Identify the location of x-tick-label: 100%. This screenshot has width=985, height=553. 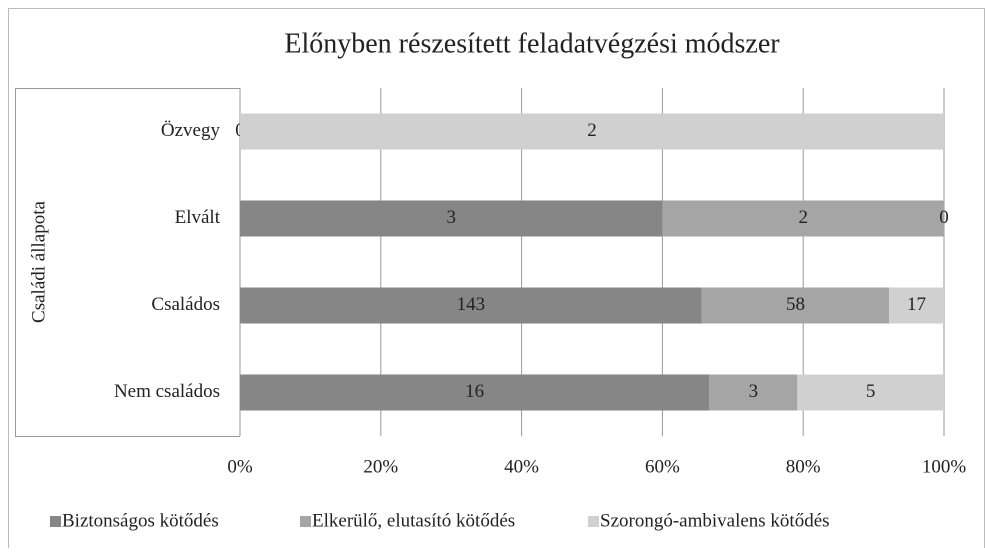
(944, 466).